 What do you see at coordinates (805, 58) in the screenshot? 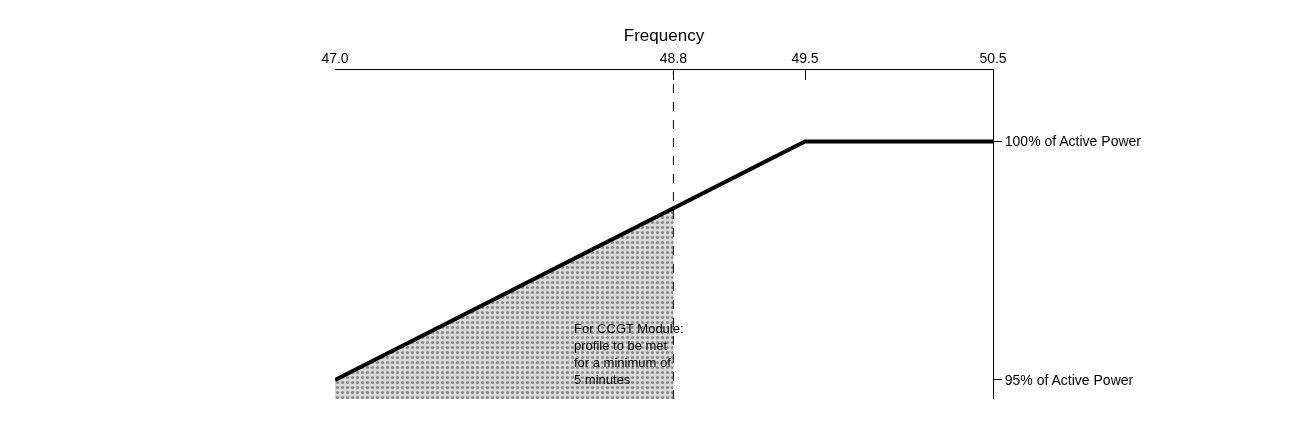
I see `x-tick-label: 49.5` at bounding box center [805, 58].